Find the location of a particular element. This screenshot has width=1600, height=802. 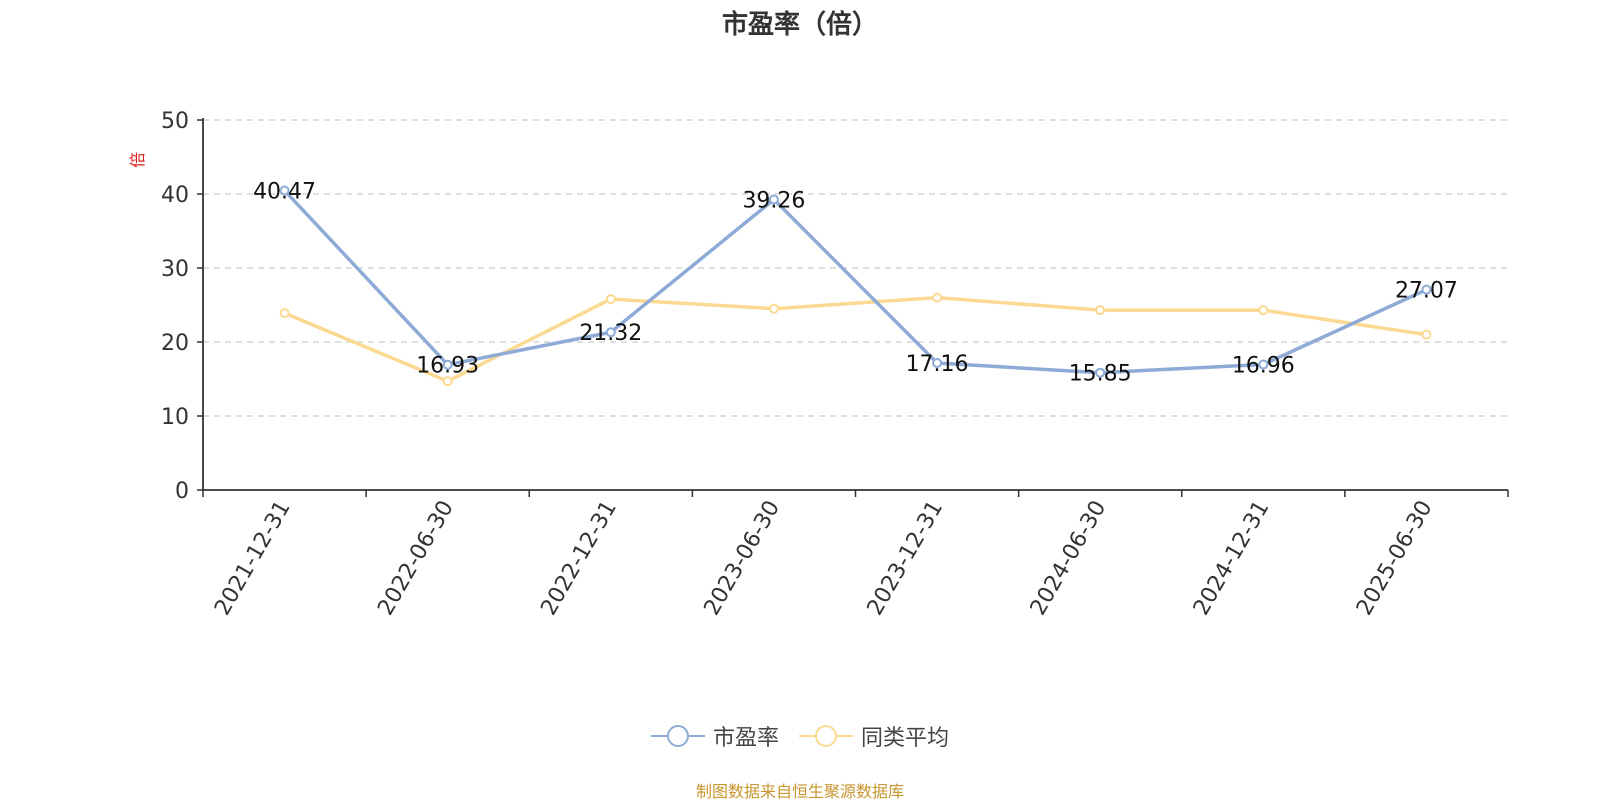

x-tick-label: 2025-06-30 is located at coordinates (1395, 558).